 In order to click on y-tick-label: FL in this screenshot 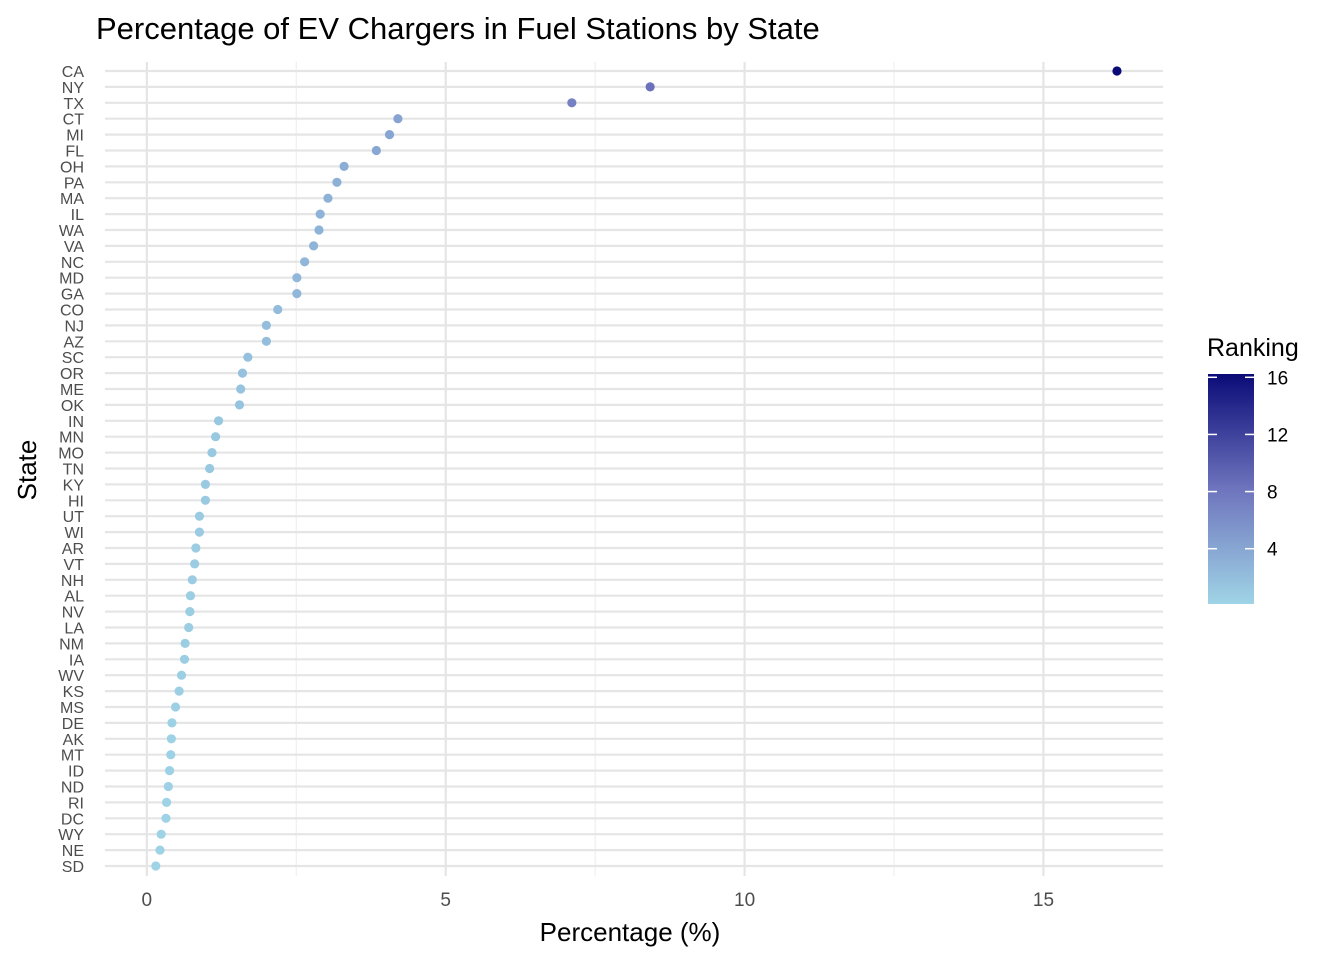, I will do `click(74, 152)`.